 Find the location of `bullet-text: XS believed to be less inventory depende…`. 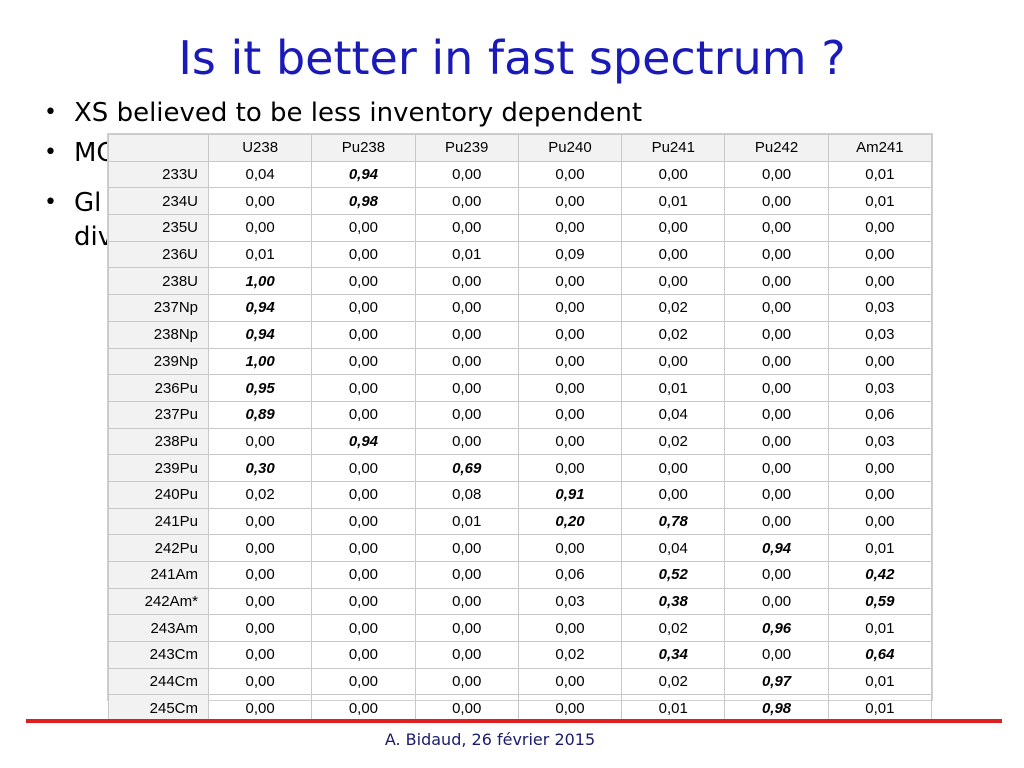

bullet-text: XS believed to be less inventory depende… is located at coordinates (358, 113).